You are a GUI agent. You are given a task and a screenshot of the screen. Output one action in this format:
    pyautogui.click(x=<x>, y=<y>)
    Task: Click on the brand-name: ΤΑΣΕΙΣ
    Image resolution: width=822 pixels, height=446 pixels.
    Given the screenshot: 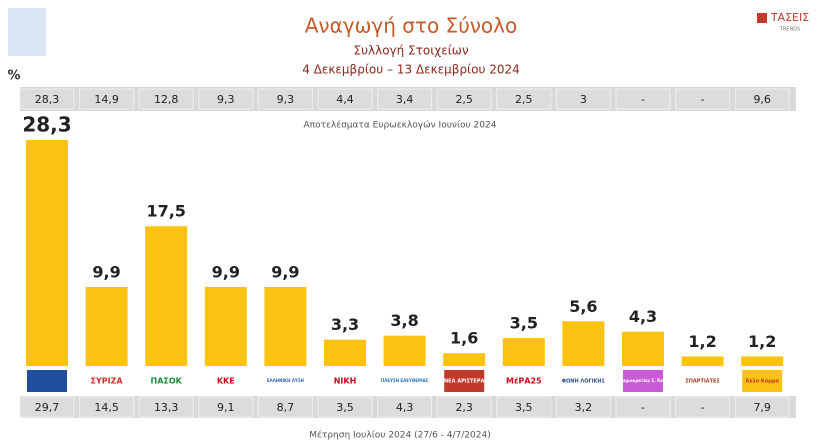 What is the action you would take?
    pyautogui.click(x=789, y=17)
    